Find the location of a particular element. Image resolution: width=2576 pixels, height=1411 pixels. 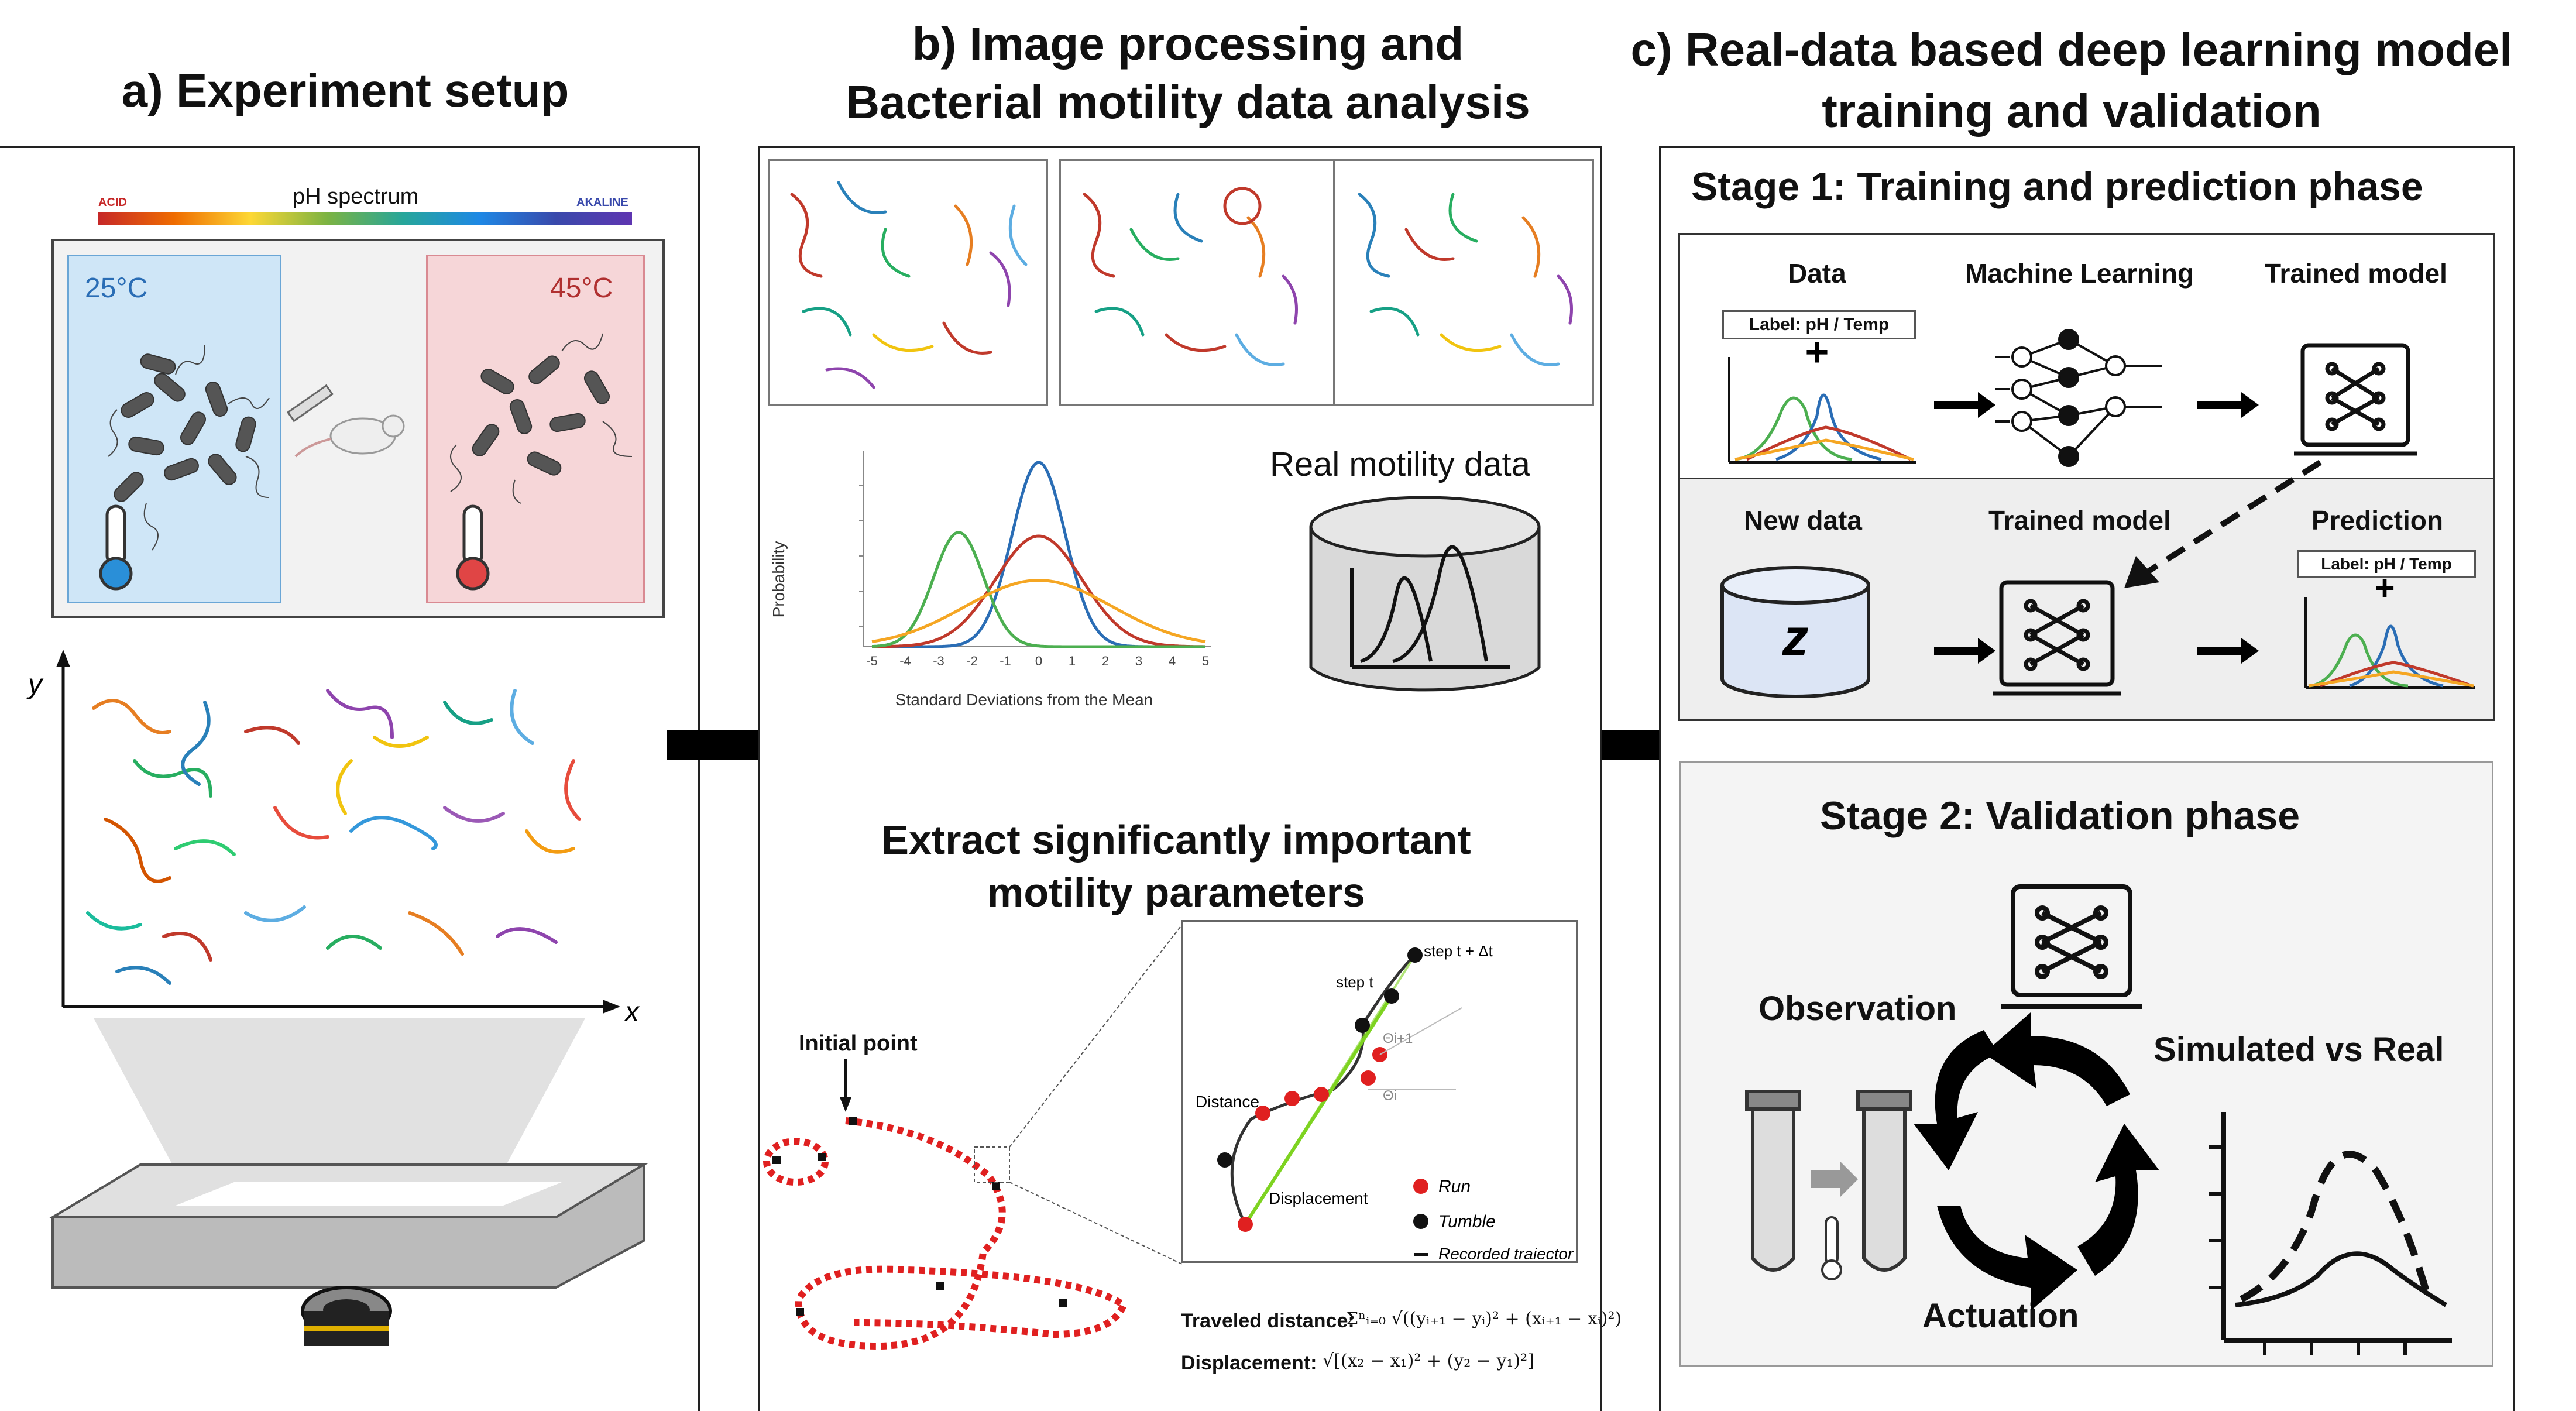

hot-chamber is located at coordinates (535, 429).